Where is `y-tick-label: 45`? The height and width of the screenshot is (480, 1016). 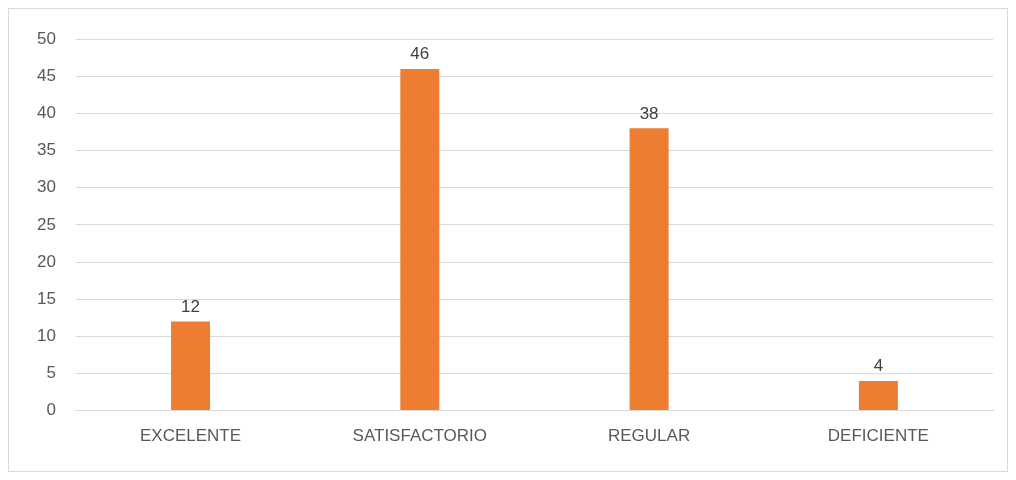
y-tick-label: 45 is located at coordinates (46, 76).